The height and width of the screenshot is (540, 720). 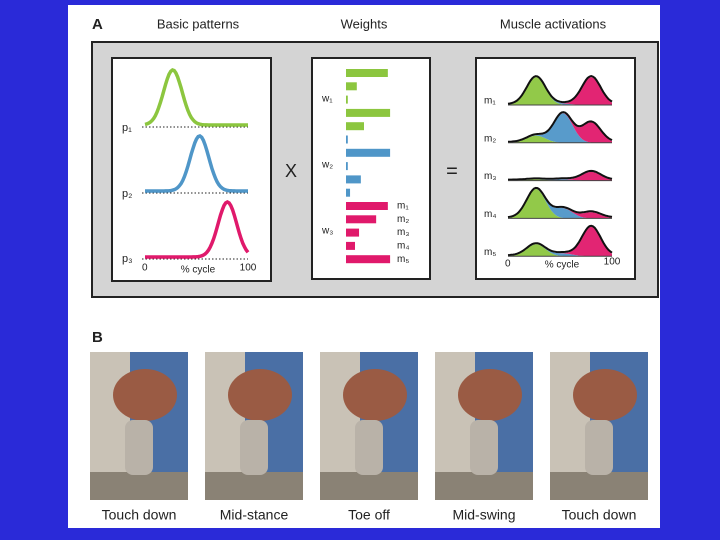 I want to click on operator: X, so click(x=291, y=171).